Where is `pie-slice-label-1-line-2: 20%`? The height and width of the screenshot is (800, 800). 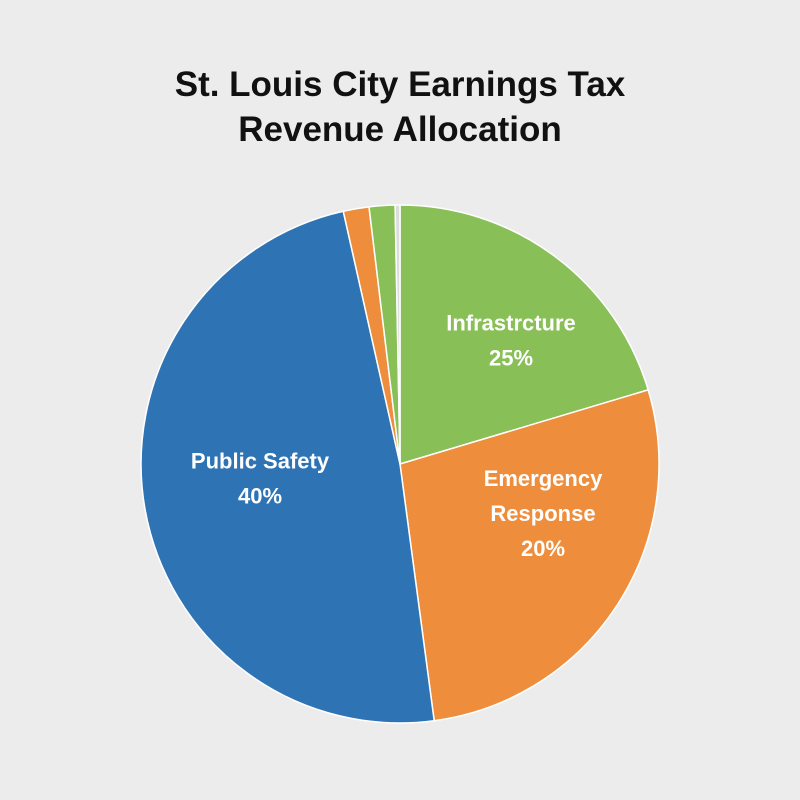 pie-slice-label-1-line-2: 20% is located at coordinates (543, 548).